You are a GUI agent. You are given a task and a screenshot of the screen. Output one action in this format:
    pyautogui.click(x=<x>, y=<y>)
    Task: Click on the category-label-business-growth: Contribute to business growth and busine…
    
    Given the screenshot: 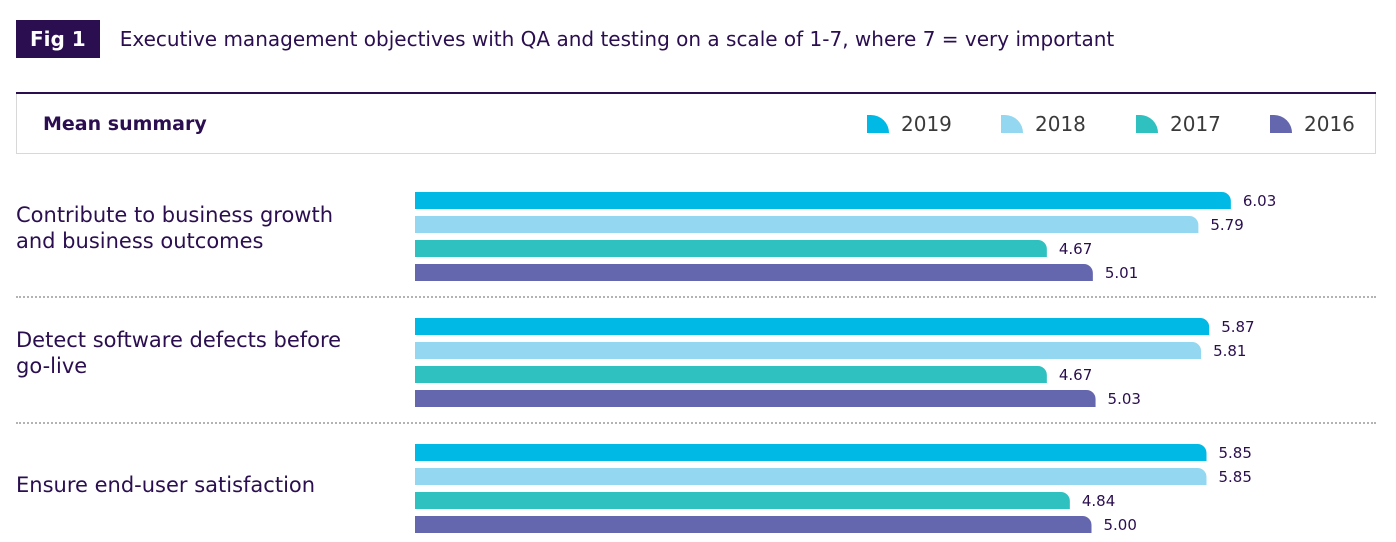 What is the action you would take?
    pyautogui.click(x=175, y=228)
    